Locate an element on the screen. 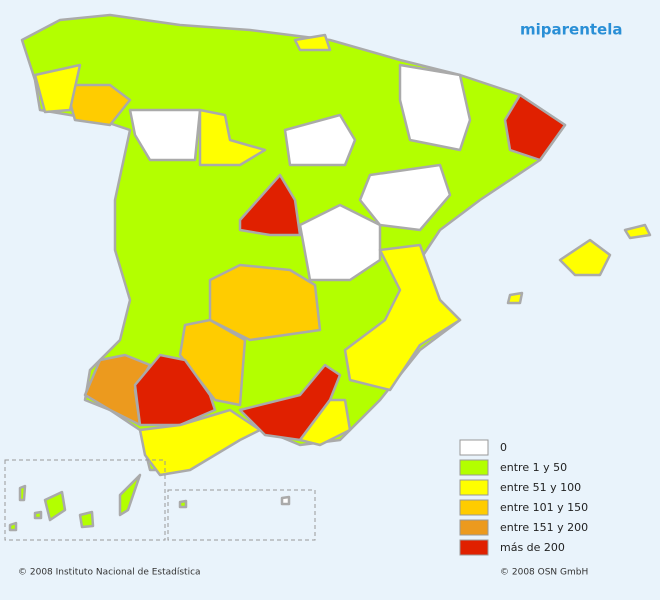 The image size is (660, 600). footer-left: © 2008 Instituto Nacional de Estadística is located at coordinates (109, 573).